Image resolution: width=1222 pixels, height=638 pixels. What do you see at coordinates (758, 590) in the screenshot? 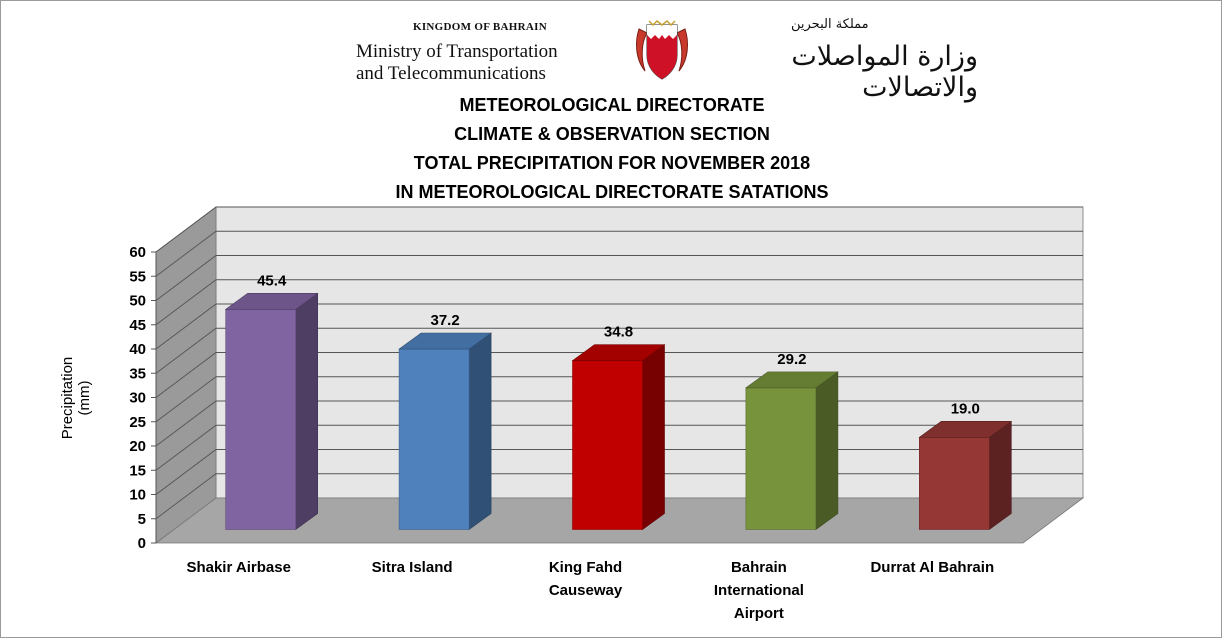
I see `x-tick-label: Bahrain International Airport` at bounding box center [758, 590].